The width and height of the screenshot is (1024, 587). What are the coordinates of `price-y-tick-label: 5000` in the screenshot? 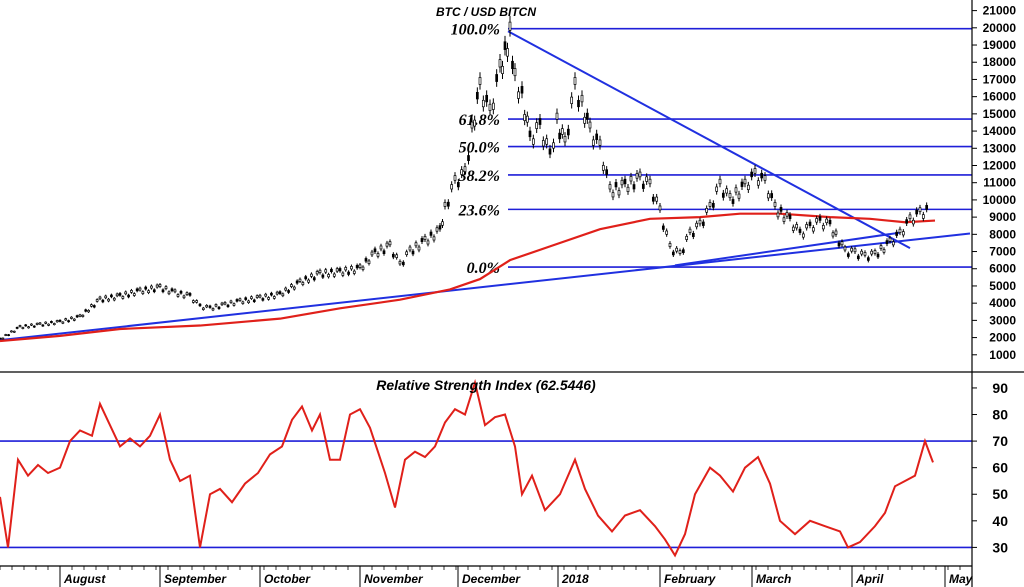 It's located at (1002, 286).